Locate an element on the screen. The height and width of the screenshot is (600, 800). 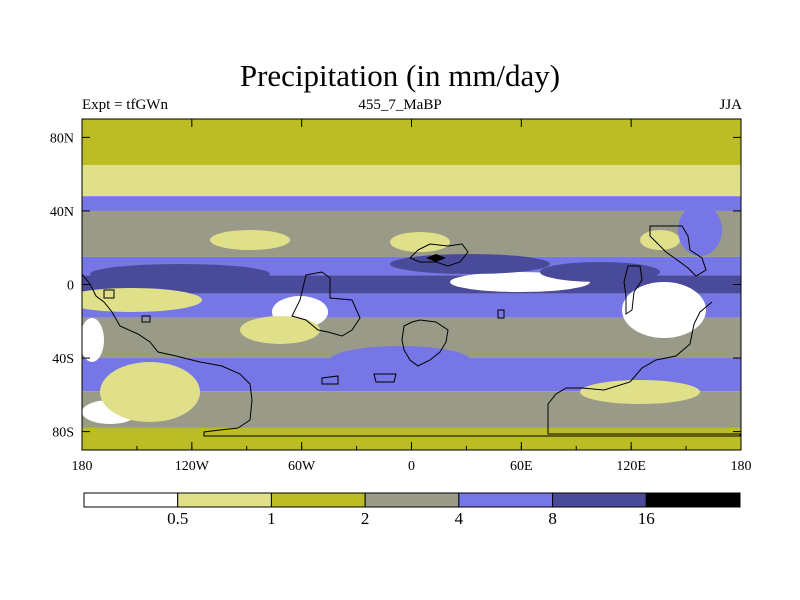
colorbar: 0.5 1 2 4 8 16 is located at coordinates (412, 510).